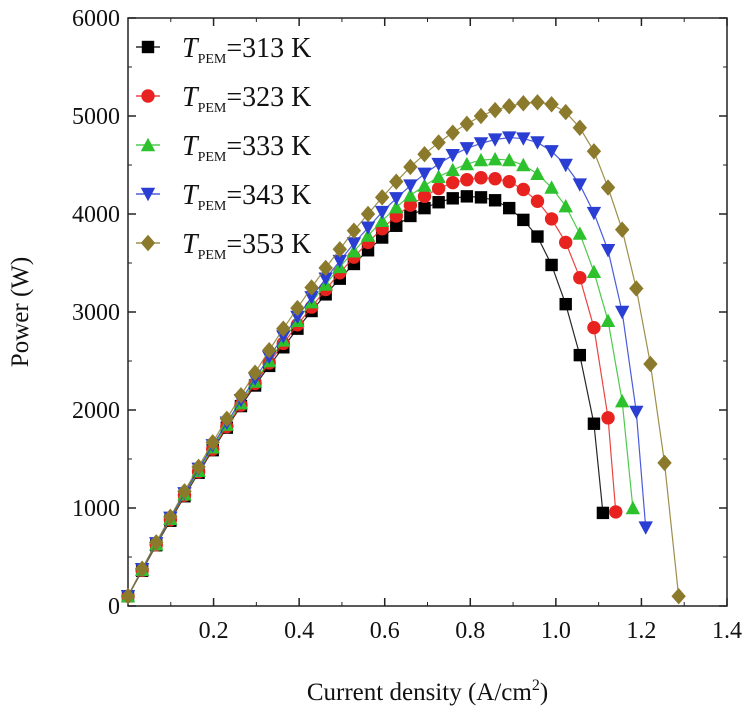 This screenshot has width=750, height=713. What do you see at coordinates (96, 19) in the screenshot?
I see `y-tick-label: 6000` at bounding box center [96, 19].